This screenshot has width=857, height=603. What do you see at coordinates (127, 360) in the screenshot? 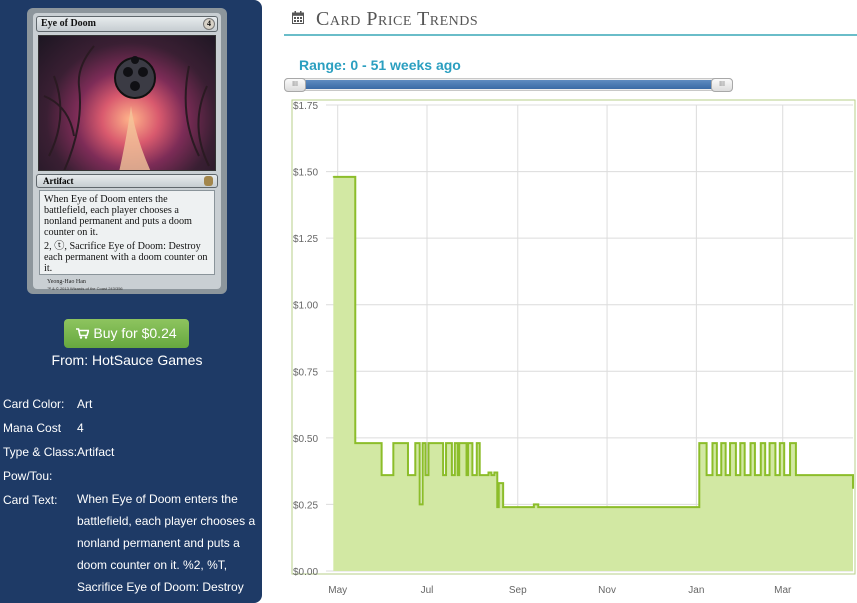
I see `seller-name: From: HotSauce Games` at bounding box center [127, 360].